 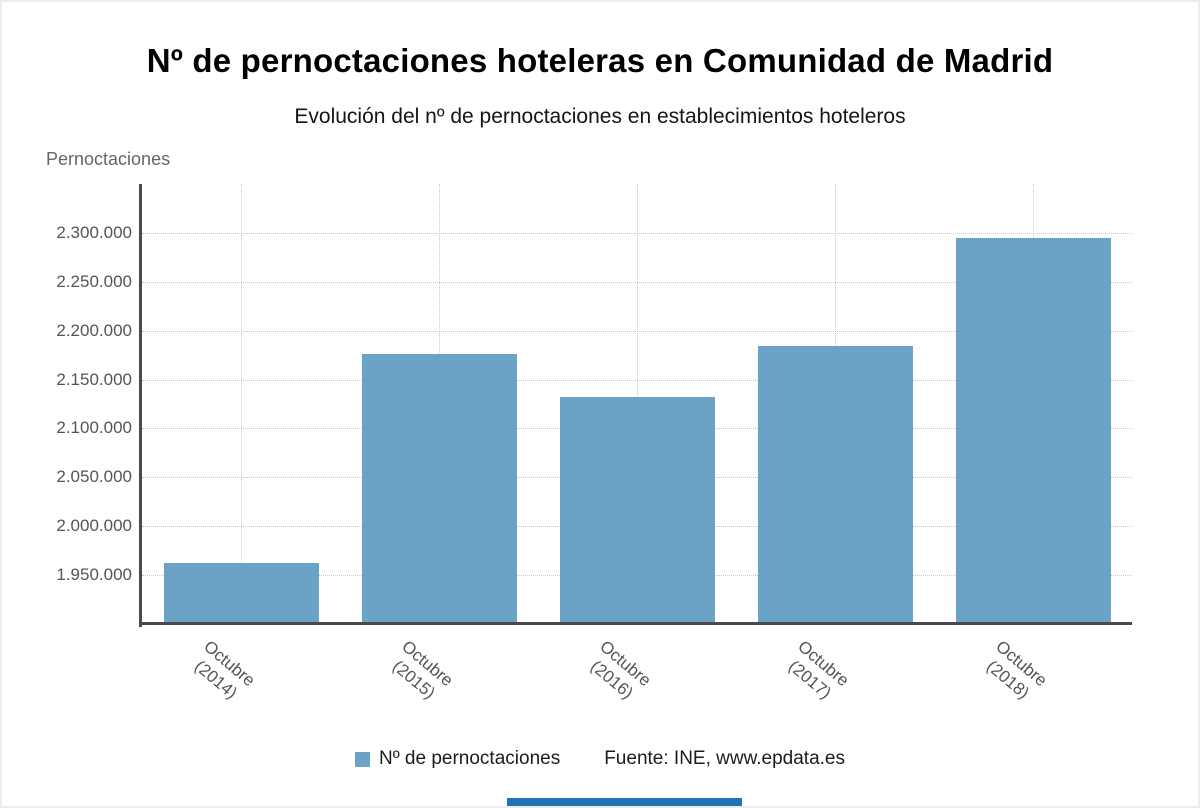 I want to click on y-tick-label: 2.200.000, so click(x=94, y=330).